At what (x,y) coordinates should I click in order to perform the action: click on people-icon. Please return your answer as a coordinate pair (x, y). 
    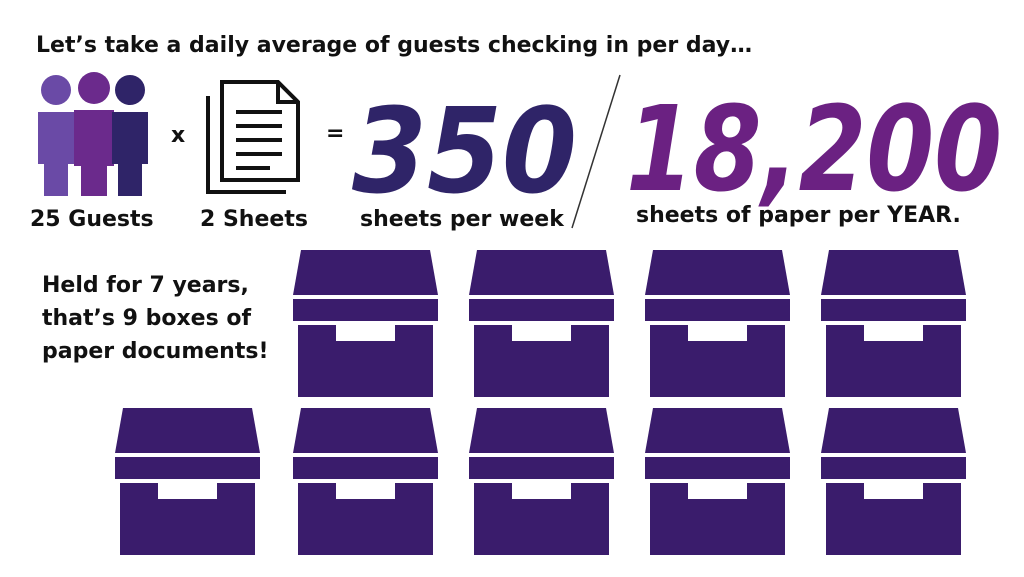
    Looking at the image, I should click on (93, 134).